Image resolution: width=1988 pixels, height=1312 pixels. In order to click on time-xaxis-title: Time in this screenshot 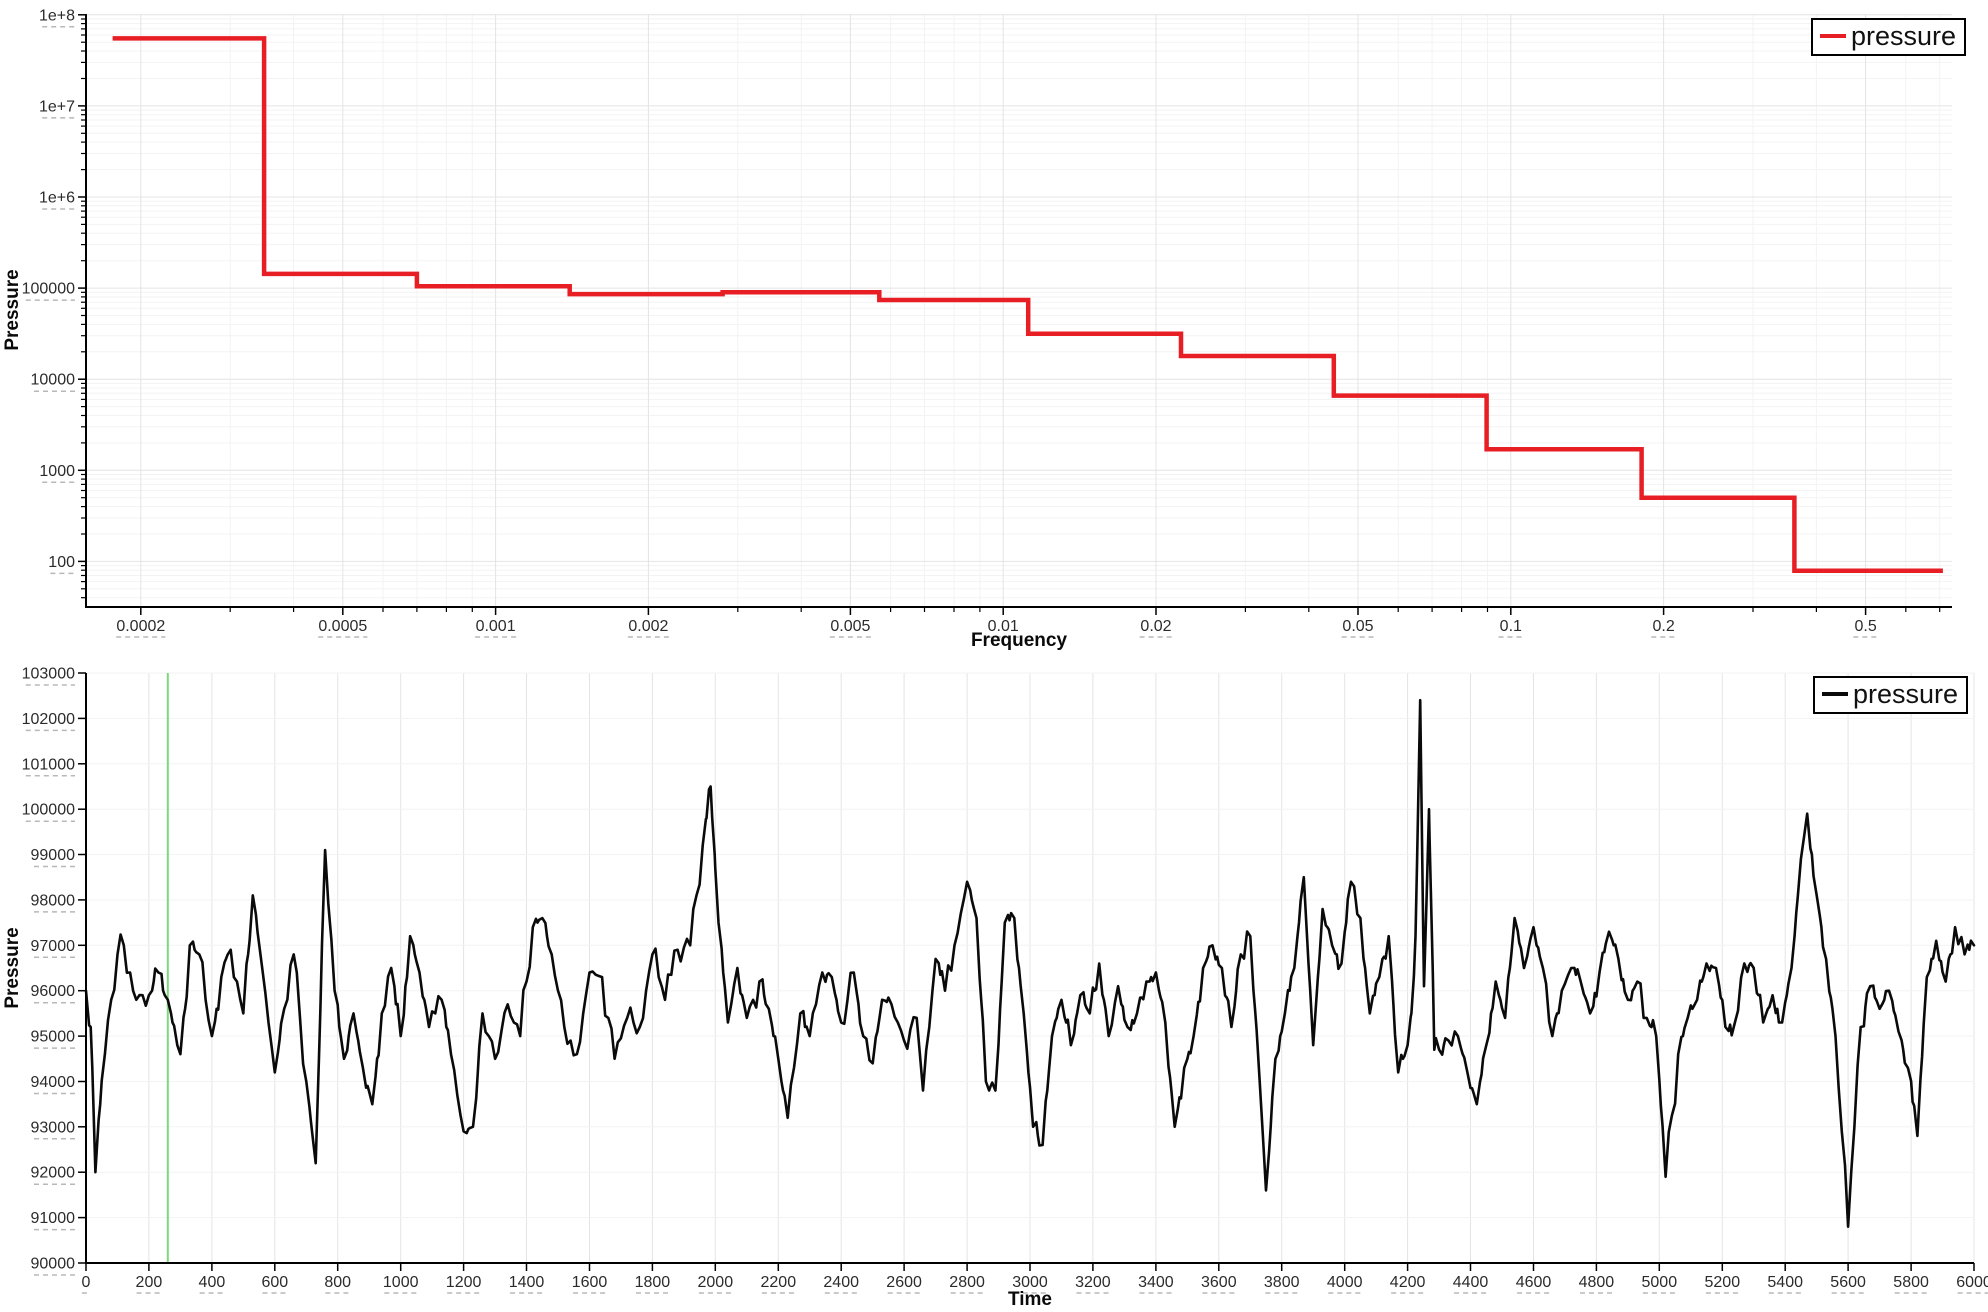, I will do `click(1030, 1299)`.